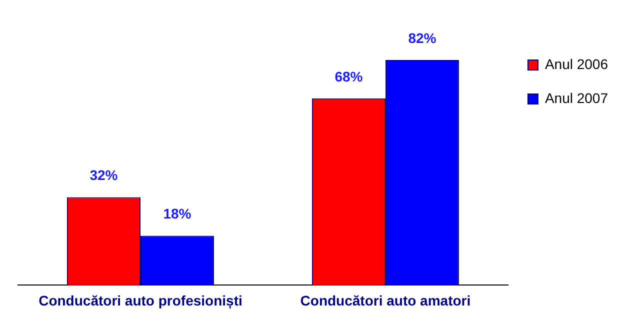  What do you see at coordinates (104, 175) in the screenshot?
I see `data-label: 32%` at bounding box center [104, 175].